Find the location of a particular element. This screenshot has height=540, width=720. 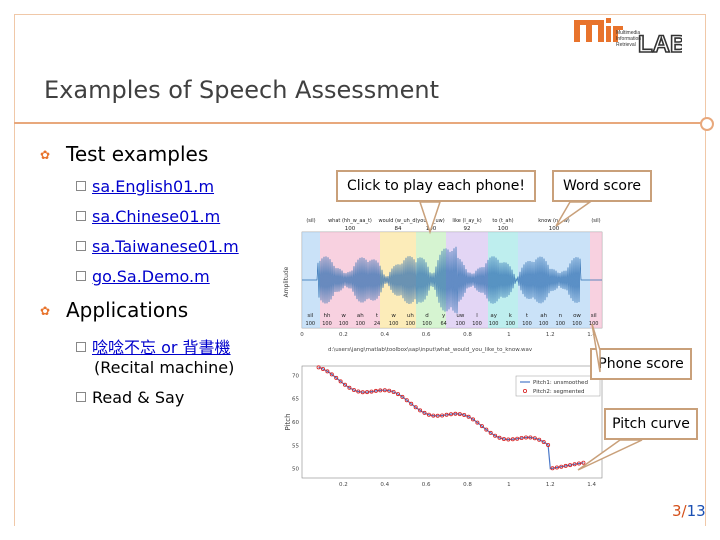

example-item-demo: go.Sa.Demo.m is located at coordinates (143, 276).